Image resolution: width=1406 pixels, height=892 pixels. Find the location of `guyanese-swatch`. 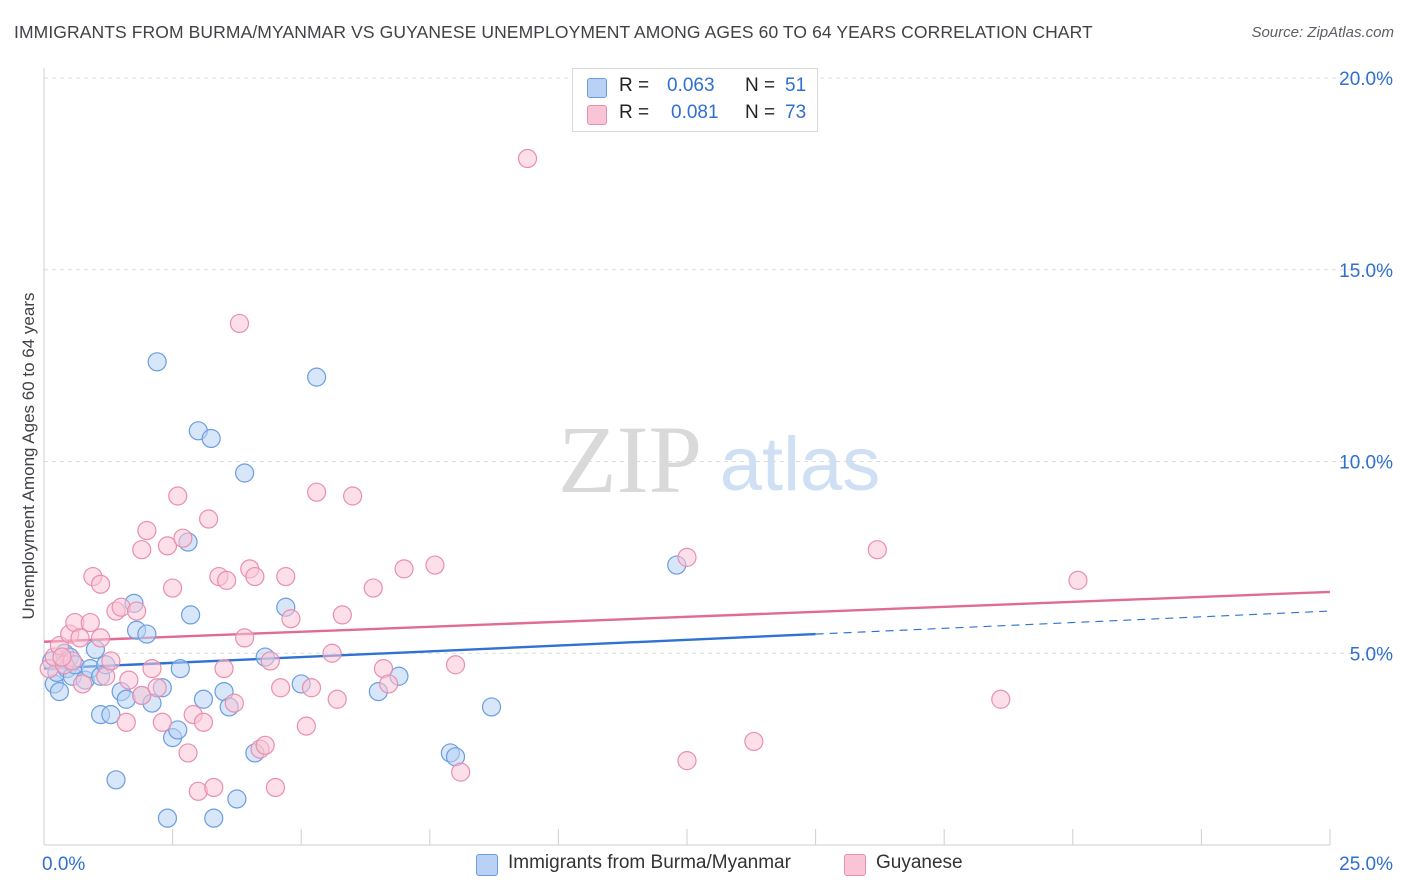

guyanese-swatch is located at coordinates (597, 115).